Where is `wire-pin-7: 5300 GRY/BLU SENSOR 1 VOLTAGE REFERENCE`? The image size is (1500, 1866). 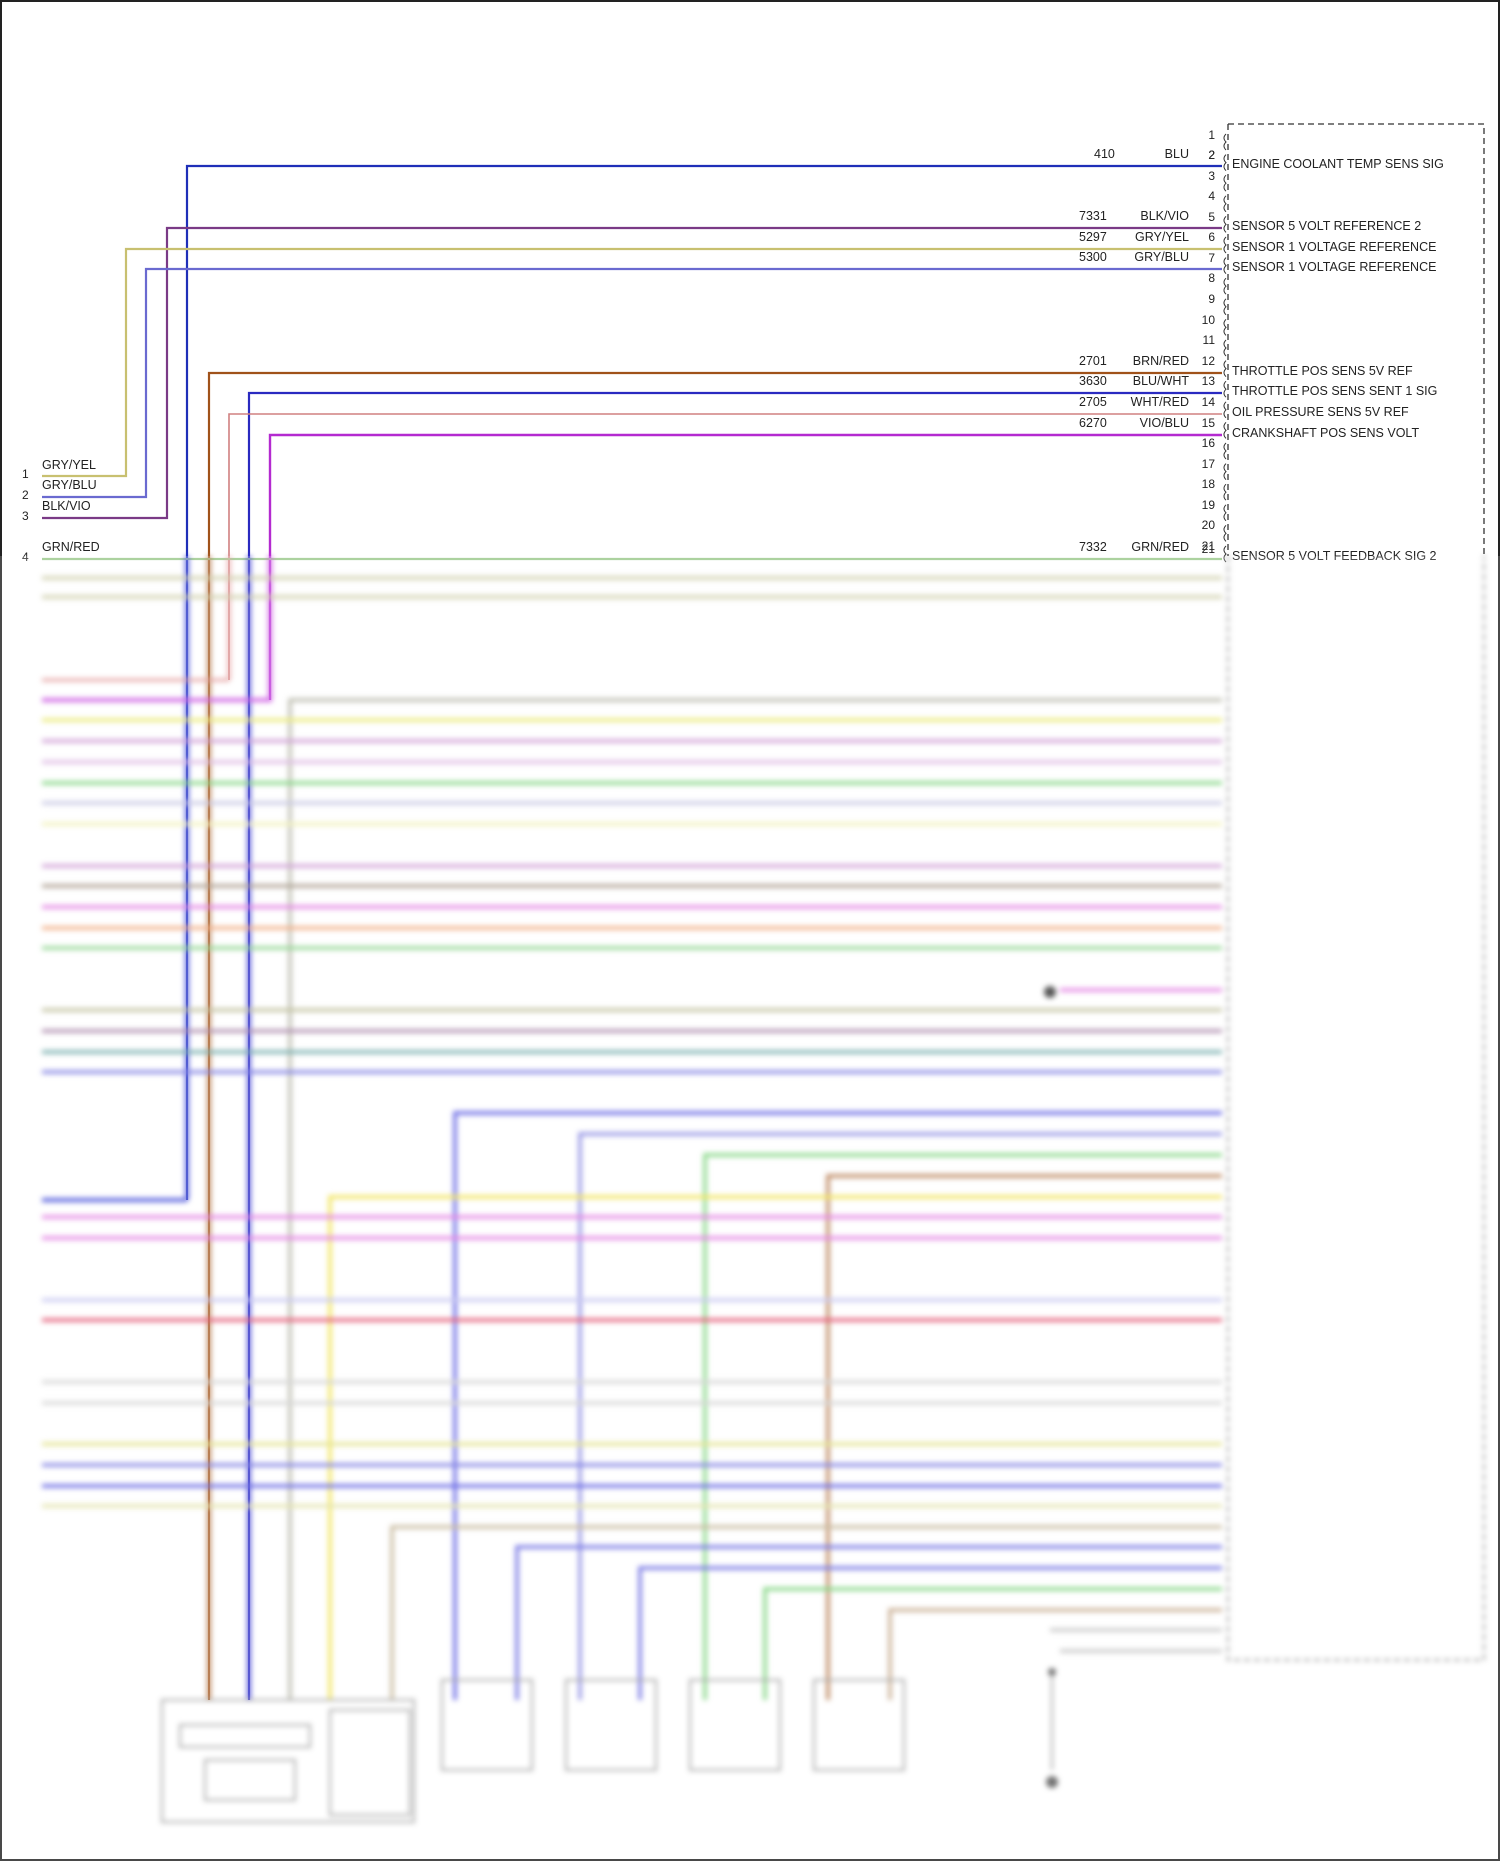 wire-pin-7: 5300 GRY/BLU SENSOR 1 VOLTAGE REFERENCE is located at coordinates (739, 374).